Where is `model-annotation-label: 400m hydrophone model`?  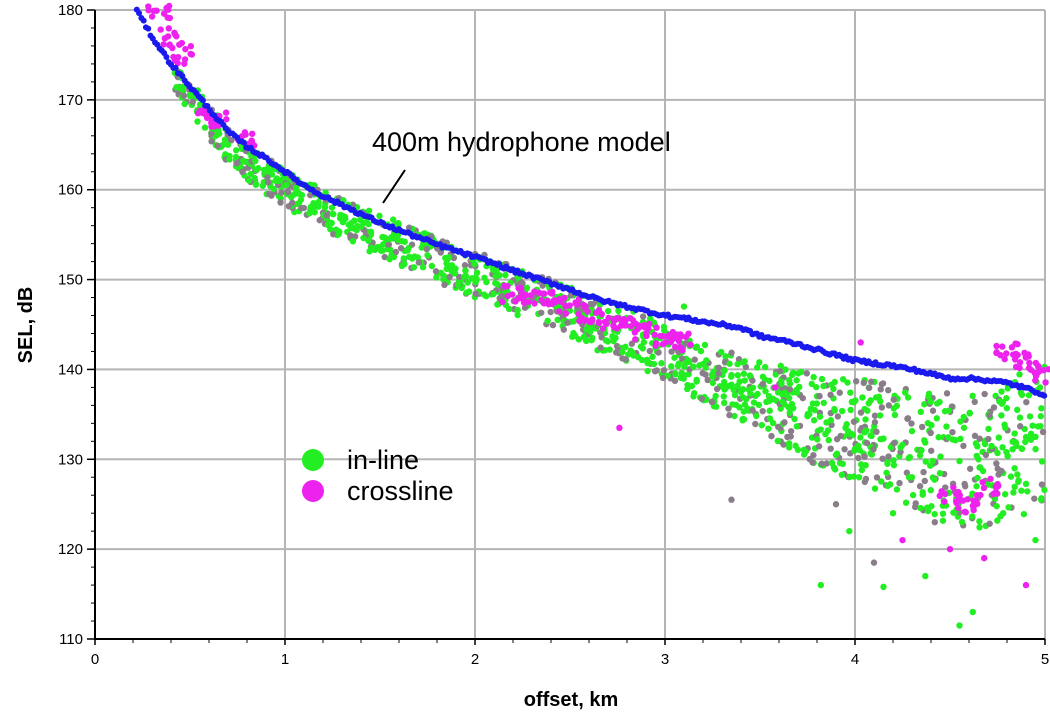
model-annotation-label: 400m hydrophone model is located at coordinates (521, 142).